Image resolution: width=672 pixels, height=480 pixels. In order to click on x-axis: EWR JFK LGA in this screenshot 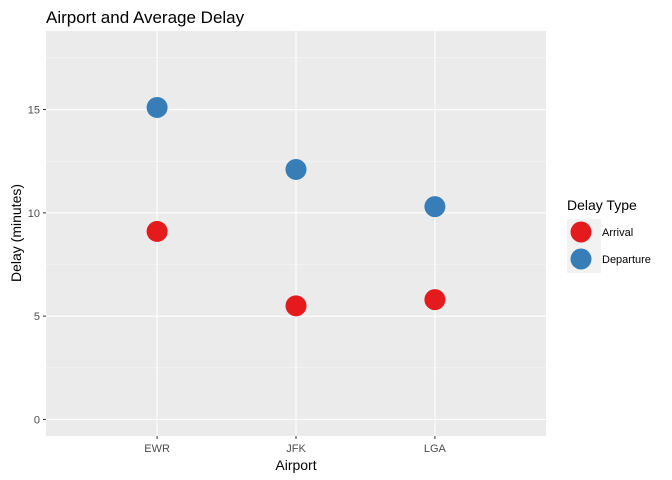, I will do `click(295, 445)`.